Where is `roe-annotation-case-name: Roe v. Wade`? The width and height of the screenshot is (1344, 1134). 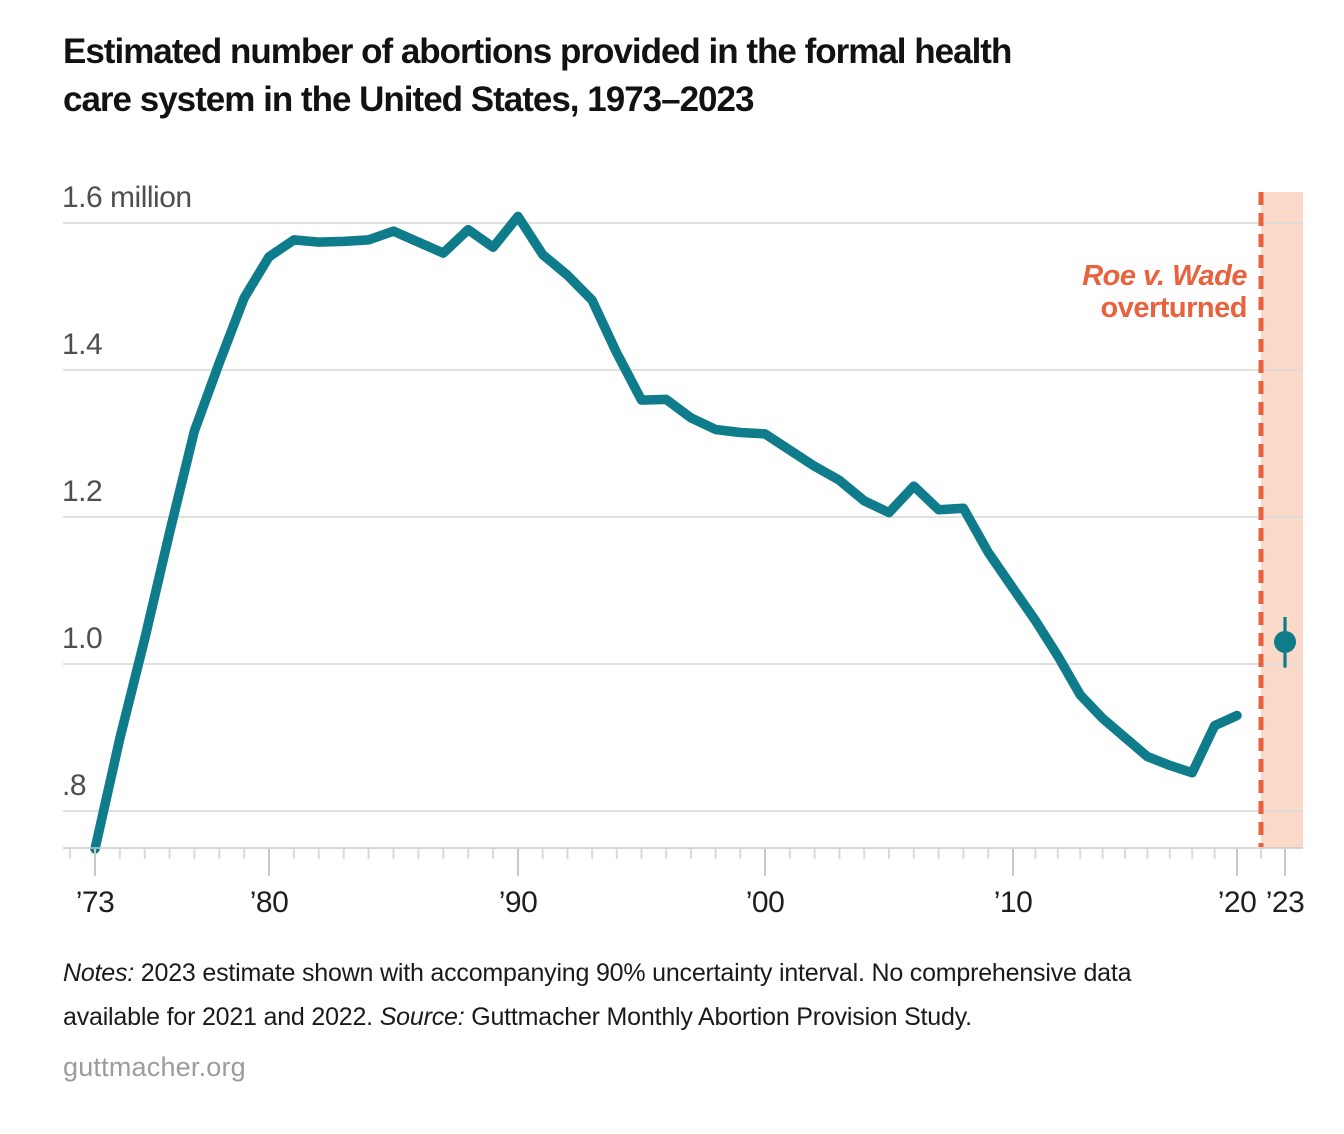 roe-annotation-case-name: Roe v. Wade is located at coordinates (1164, 276).